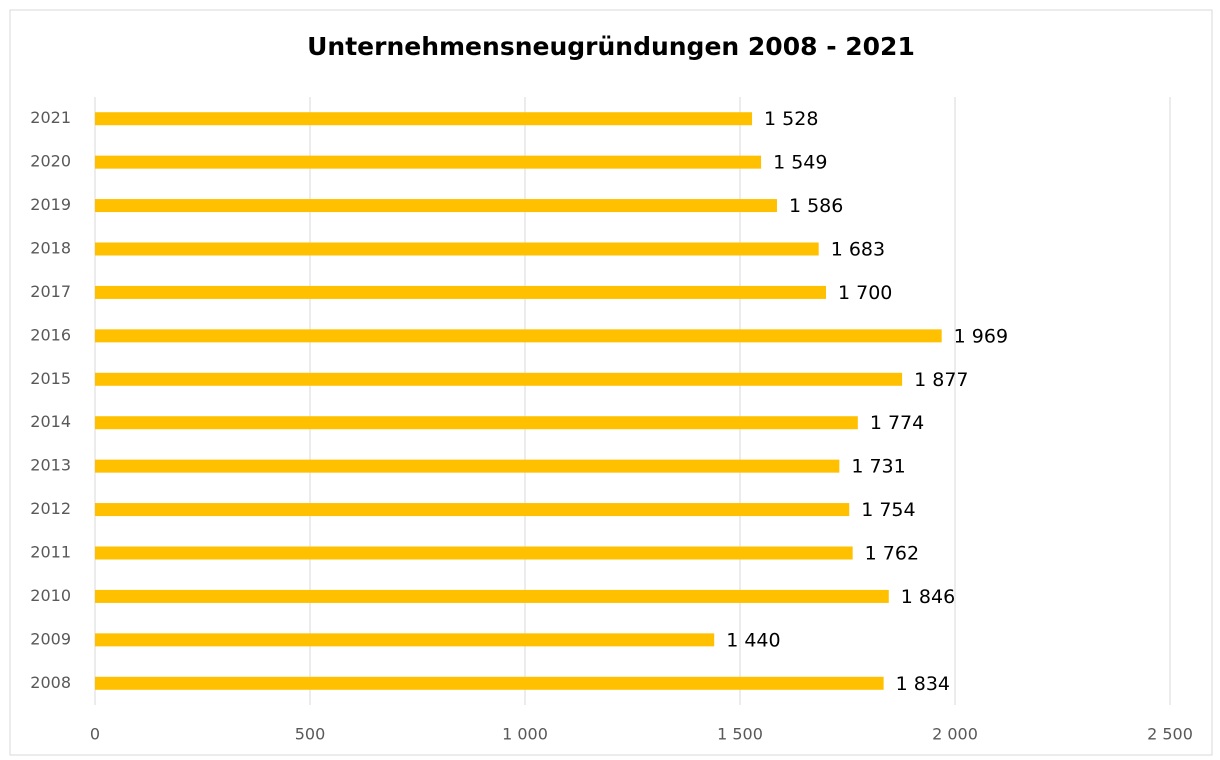  What do you see at coordinates (928, 597) in the screenshot?
I see `data-label: 1 846` at bounding box center [928, 597].